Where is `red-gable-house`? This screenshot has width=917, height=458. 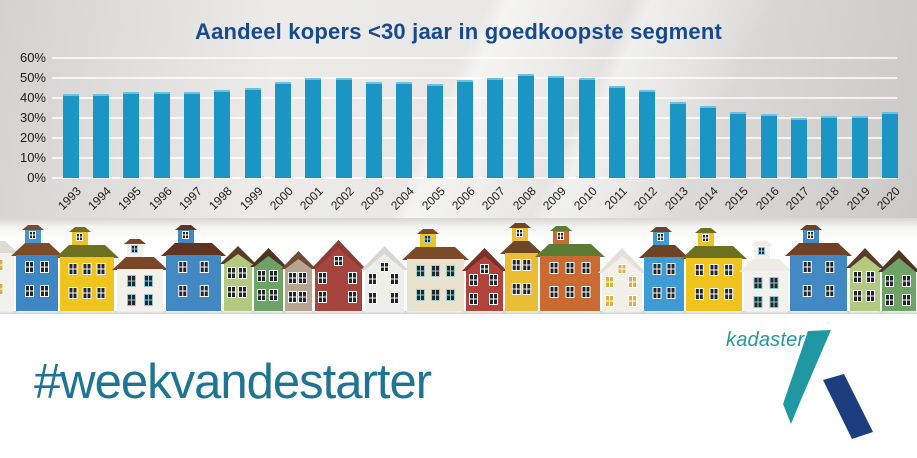 red-gable-house is located at coordinates (484, 281).